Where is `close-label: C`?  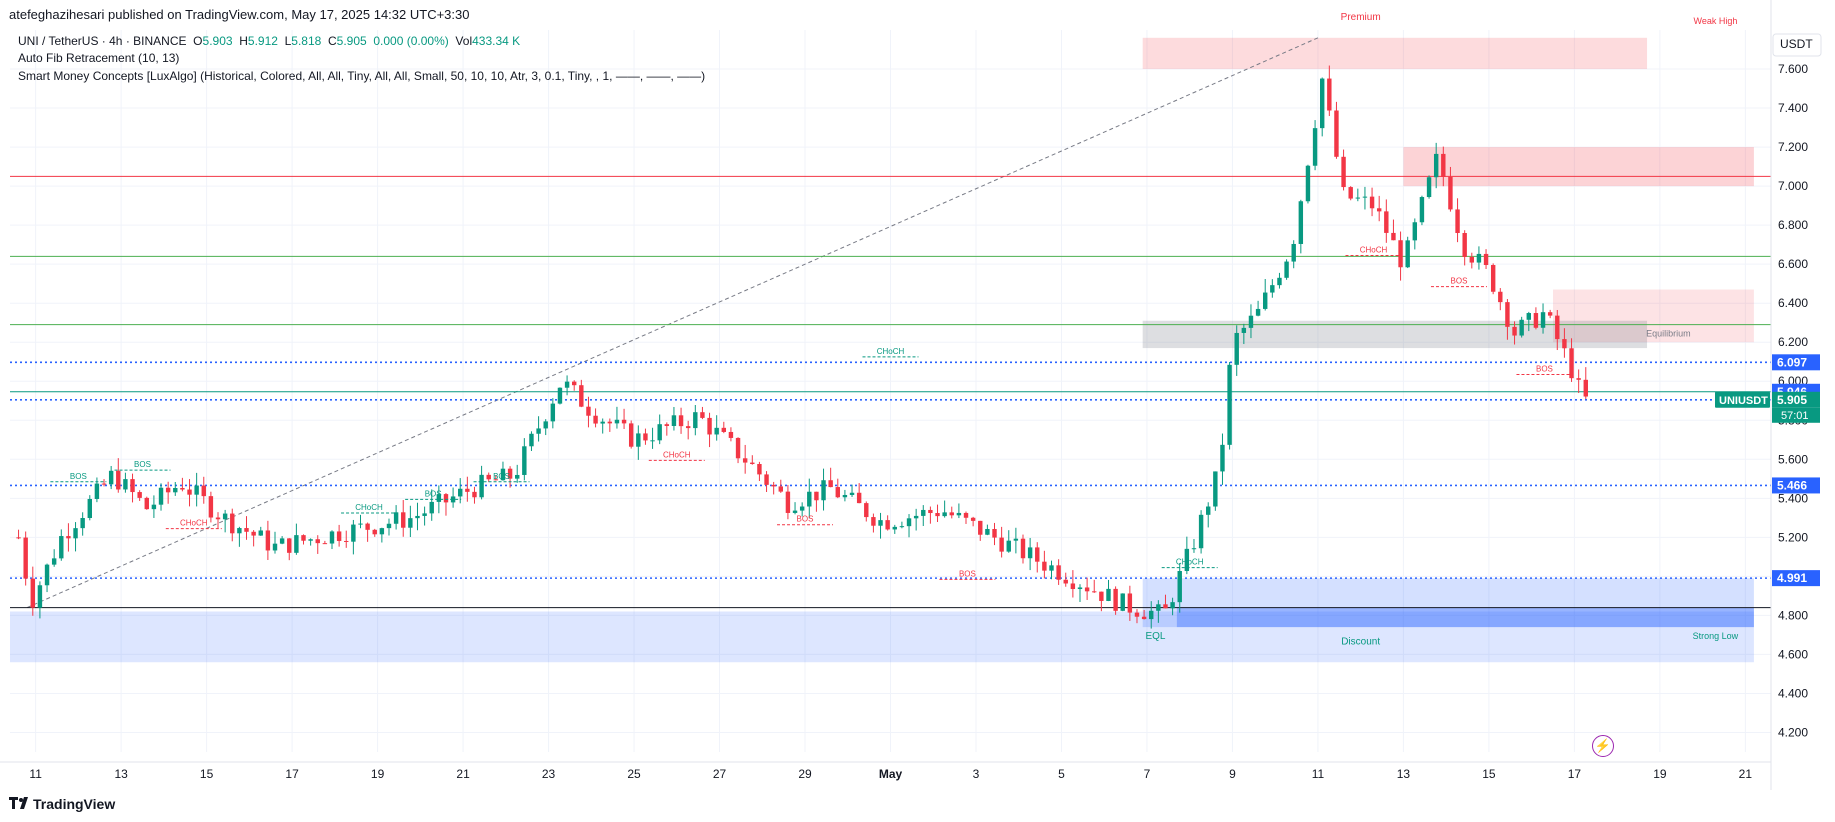 close-label: C is located at coordinates (332, 41).